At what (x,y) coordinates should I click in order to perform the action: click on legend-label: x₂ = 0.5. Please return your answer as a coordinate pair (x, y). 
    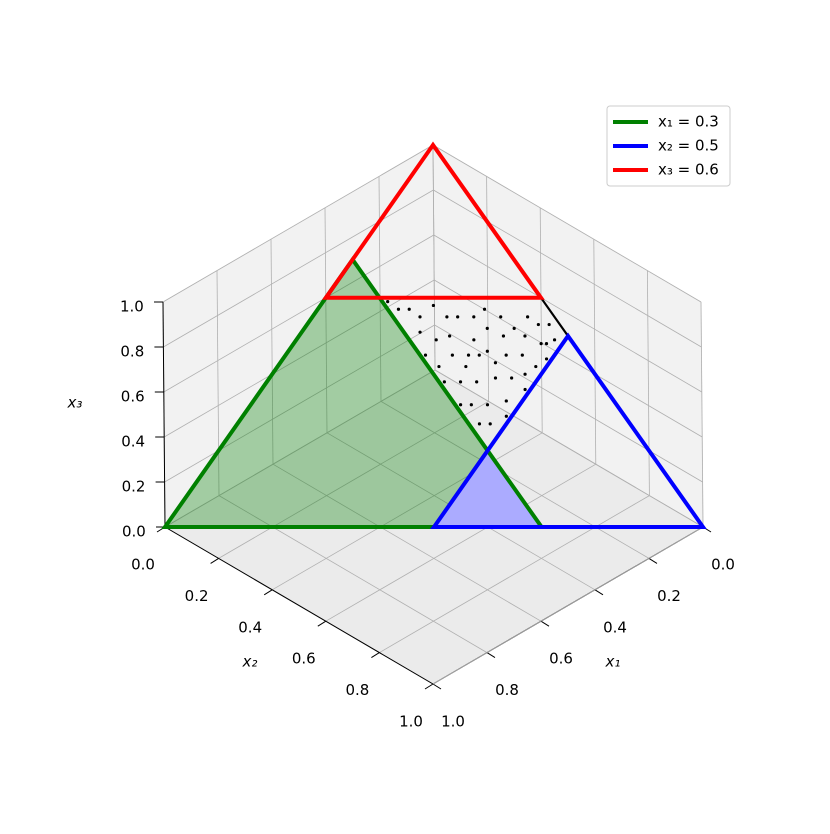
    Looking at the image, I should click on (688, 146).